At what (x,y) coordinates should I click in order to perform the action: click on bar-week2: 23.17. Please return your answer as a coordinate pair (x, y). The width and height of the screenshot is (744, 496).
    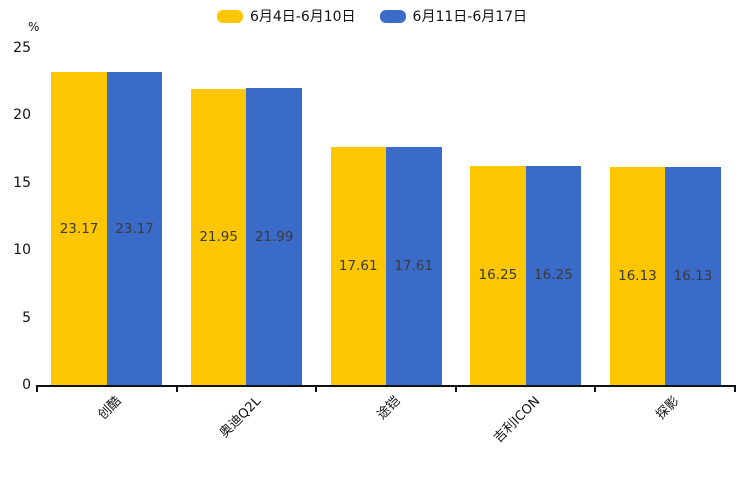
    Looking at the image, I should click on (134, 228).